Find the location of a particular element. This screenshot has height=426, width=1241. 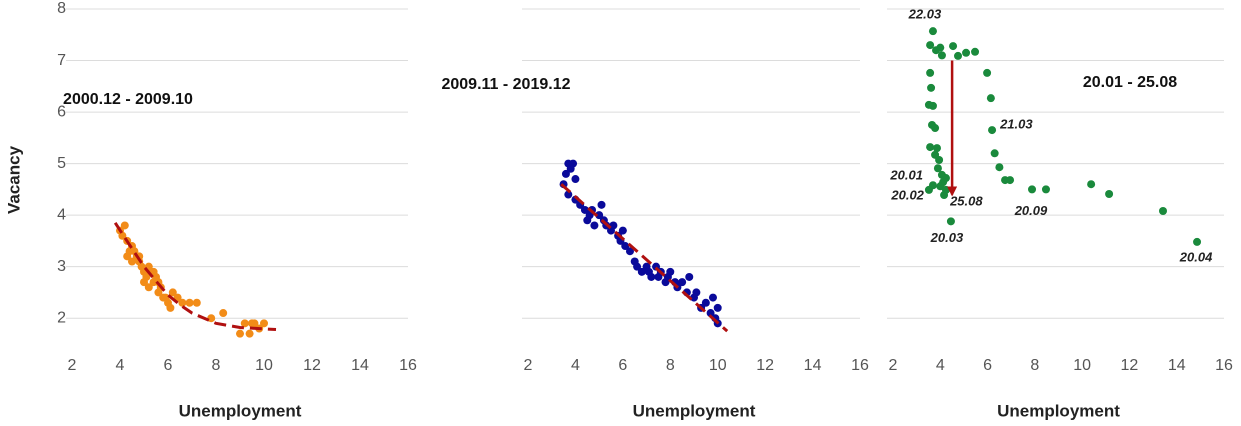

annotation: 20.03 is located at coordinates (947, 237).